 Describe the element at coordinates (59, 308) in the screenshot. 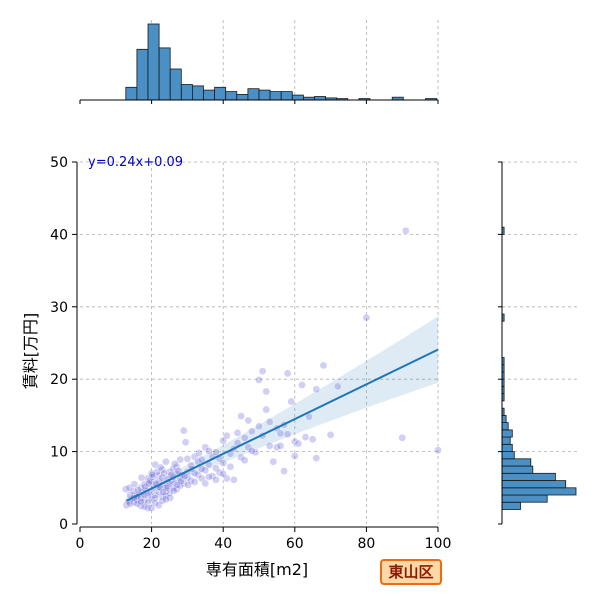

I see `y-tick-label: 30` at that location.